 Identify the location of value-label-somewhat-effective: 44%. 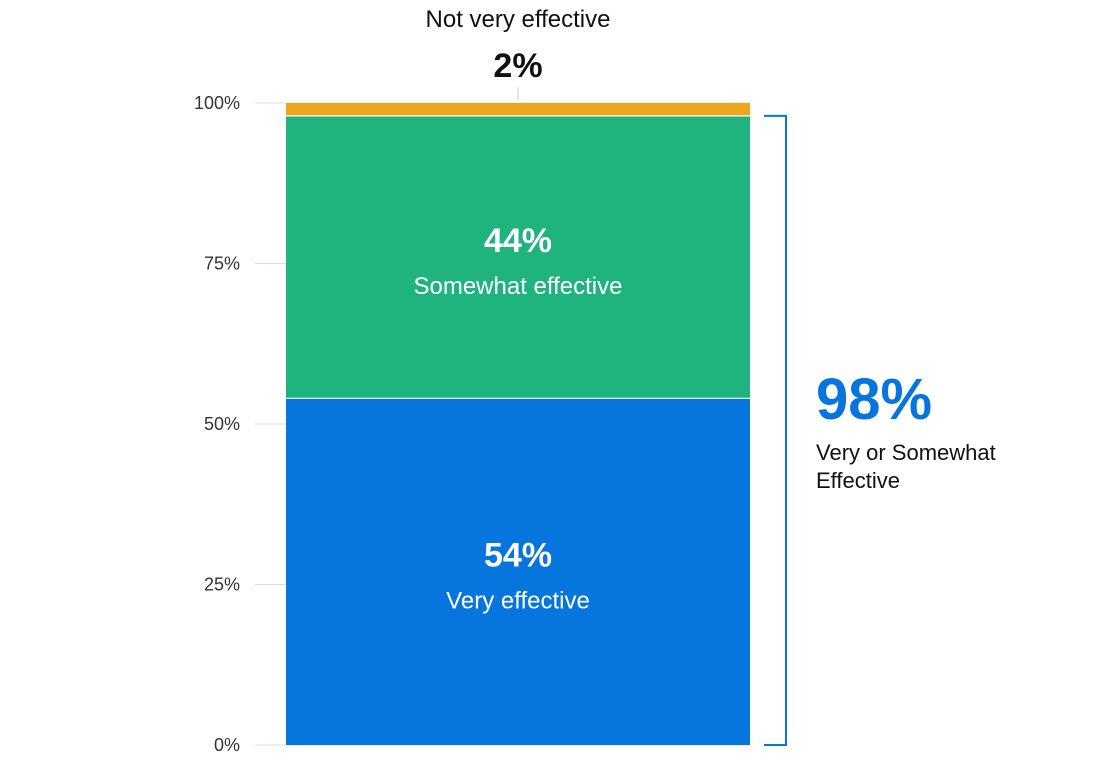
(518, 241).